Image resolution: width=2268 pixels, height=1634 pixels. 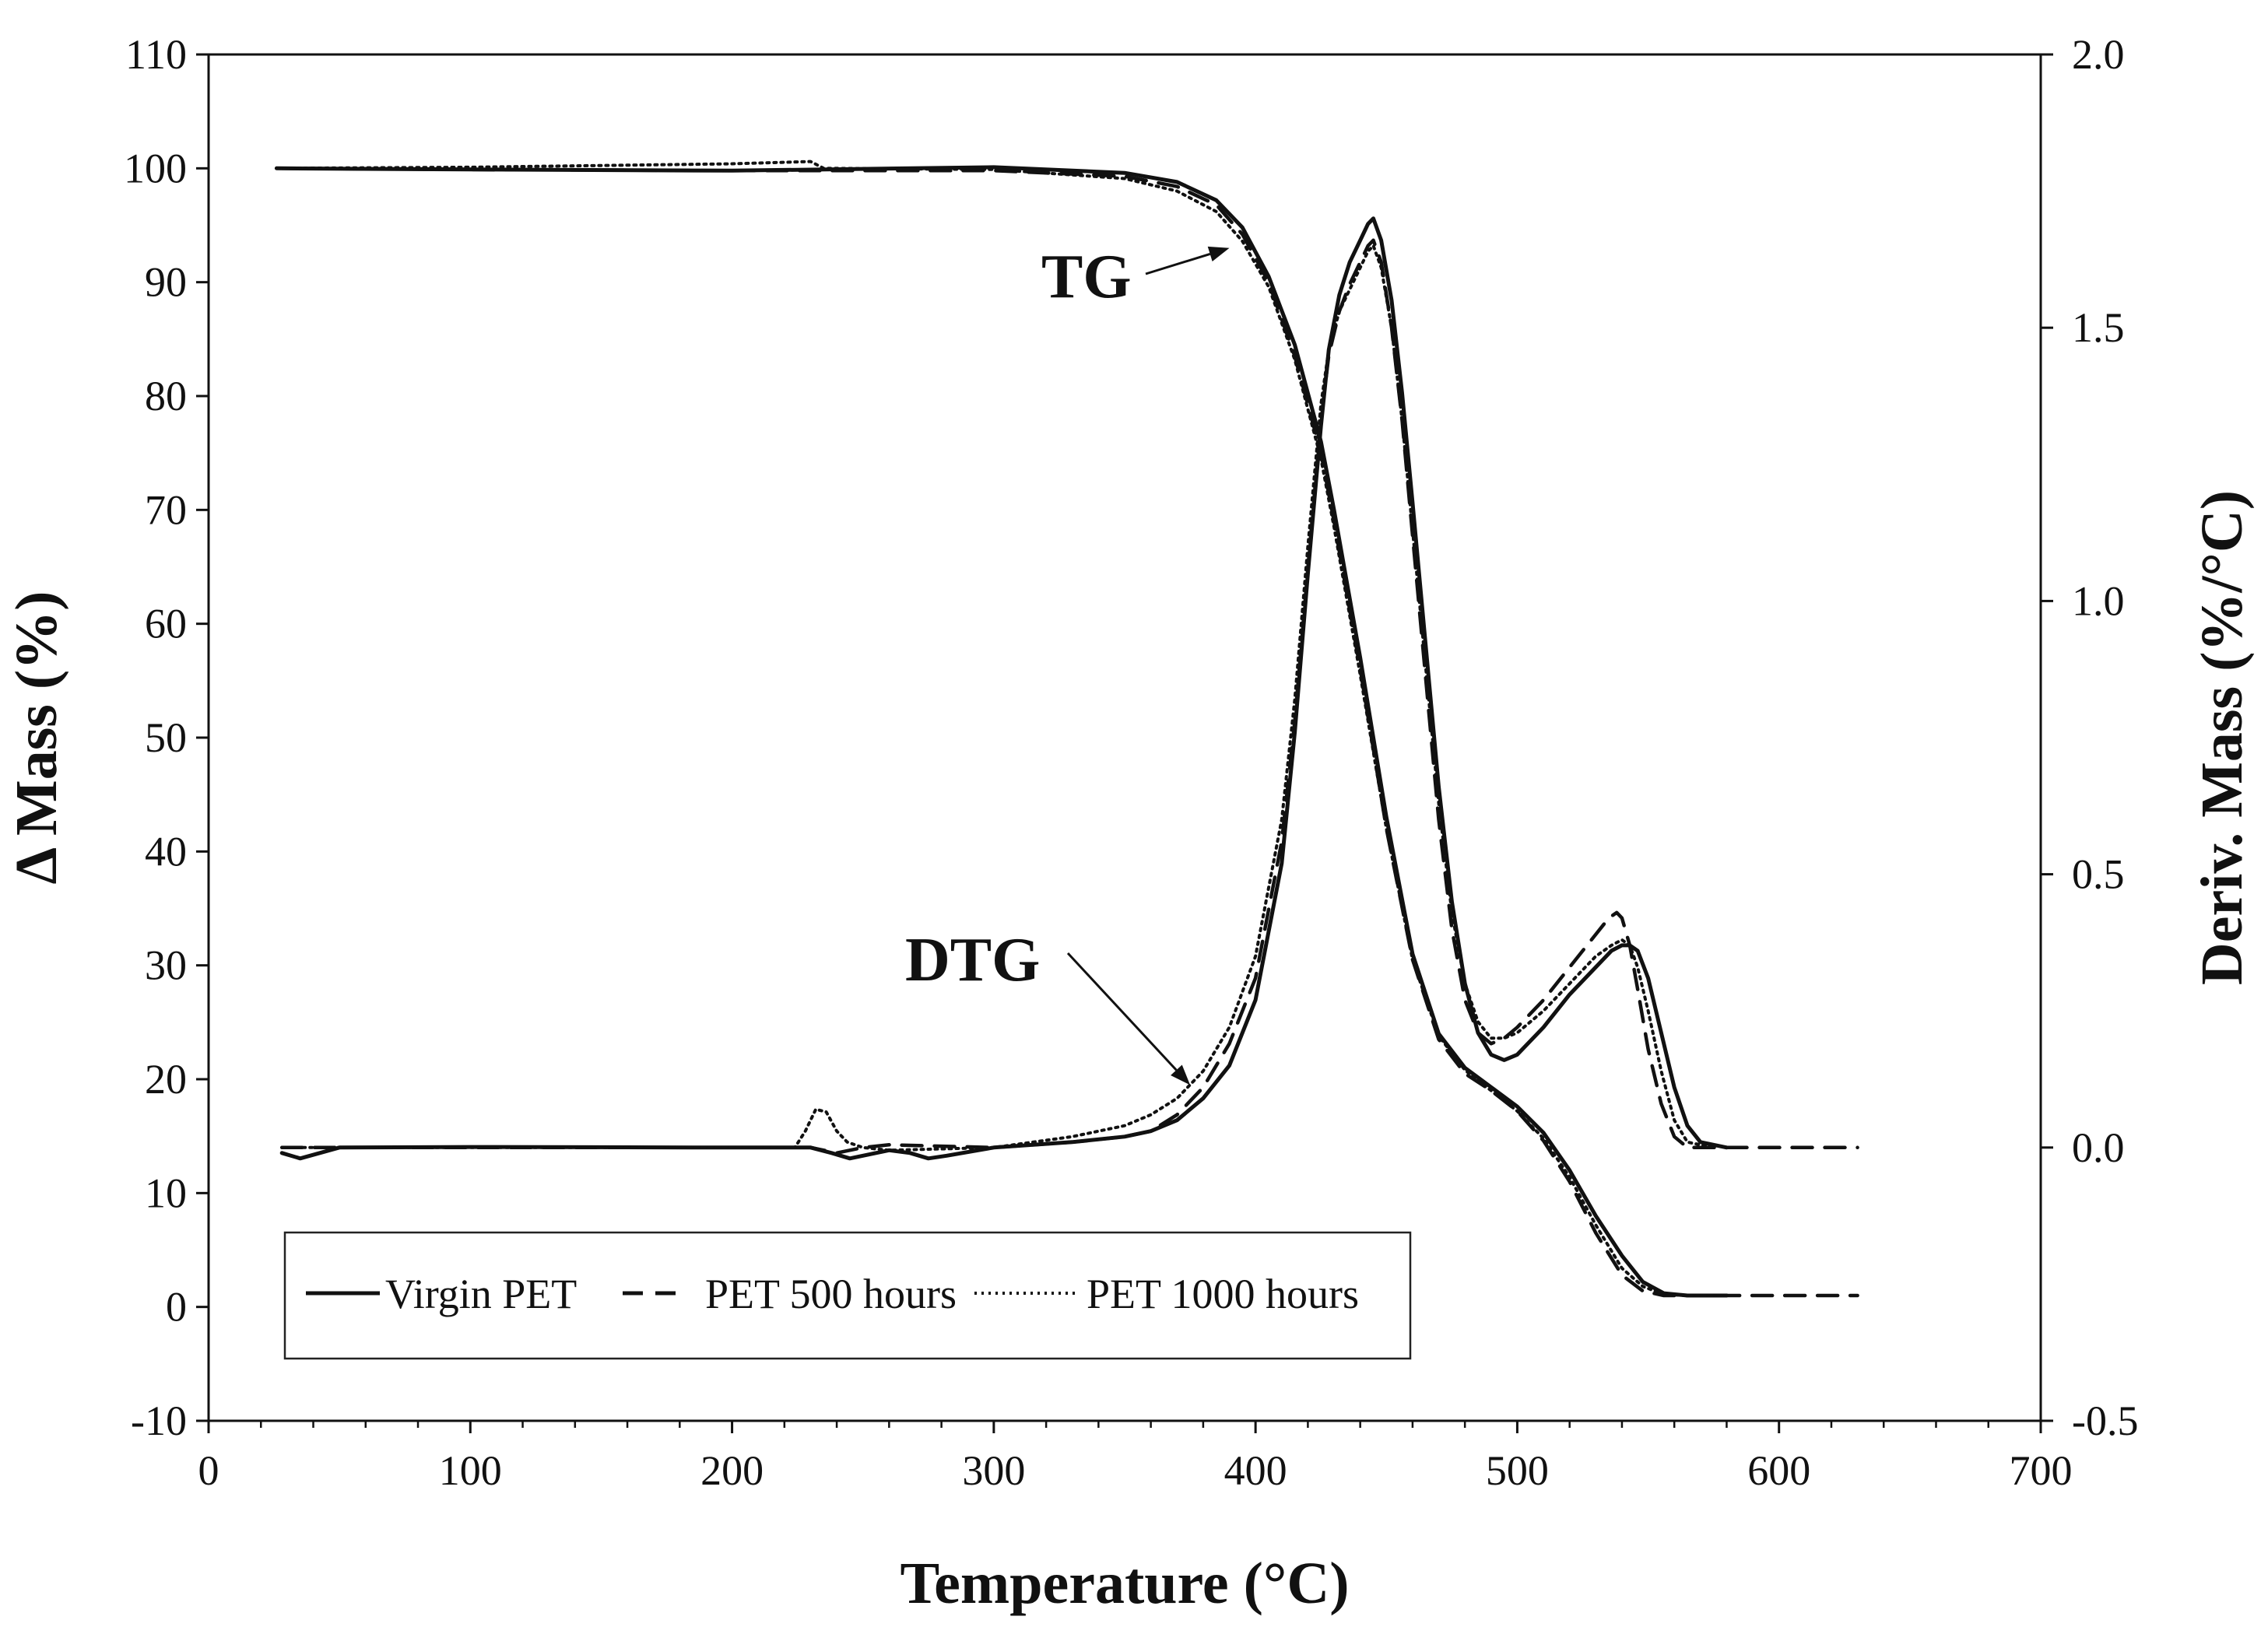 I want to click on right-y-tick-label: 1.5, so click(x=2098, y=327).